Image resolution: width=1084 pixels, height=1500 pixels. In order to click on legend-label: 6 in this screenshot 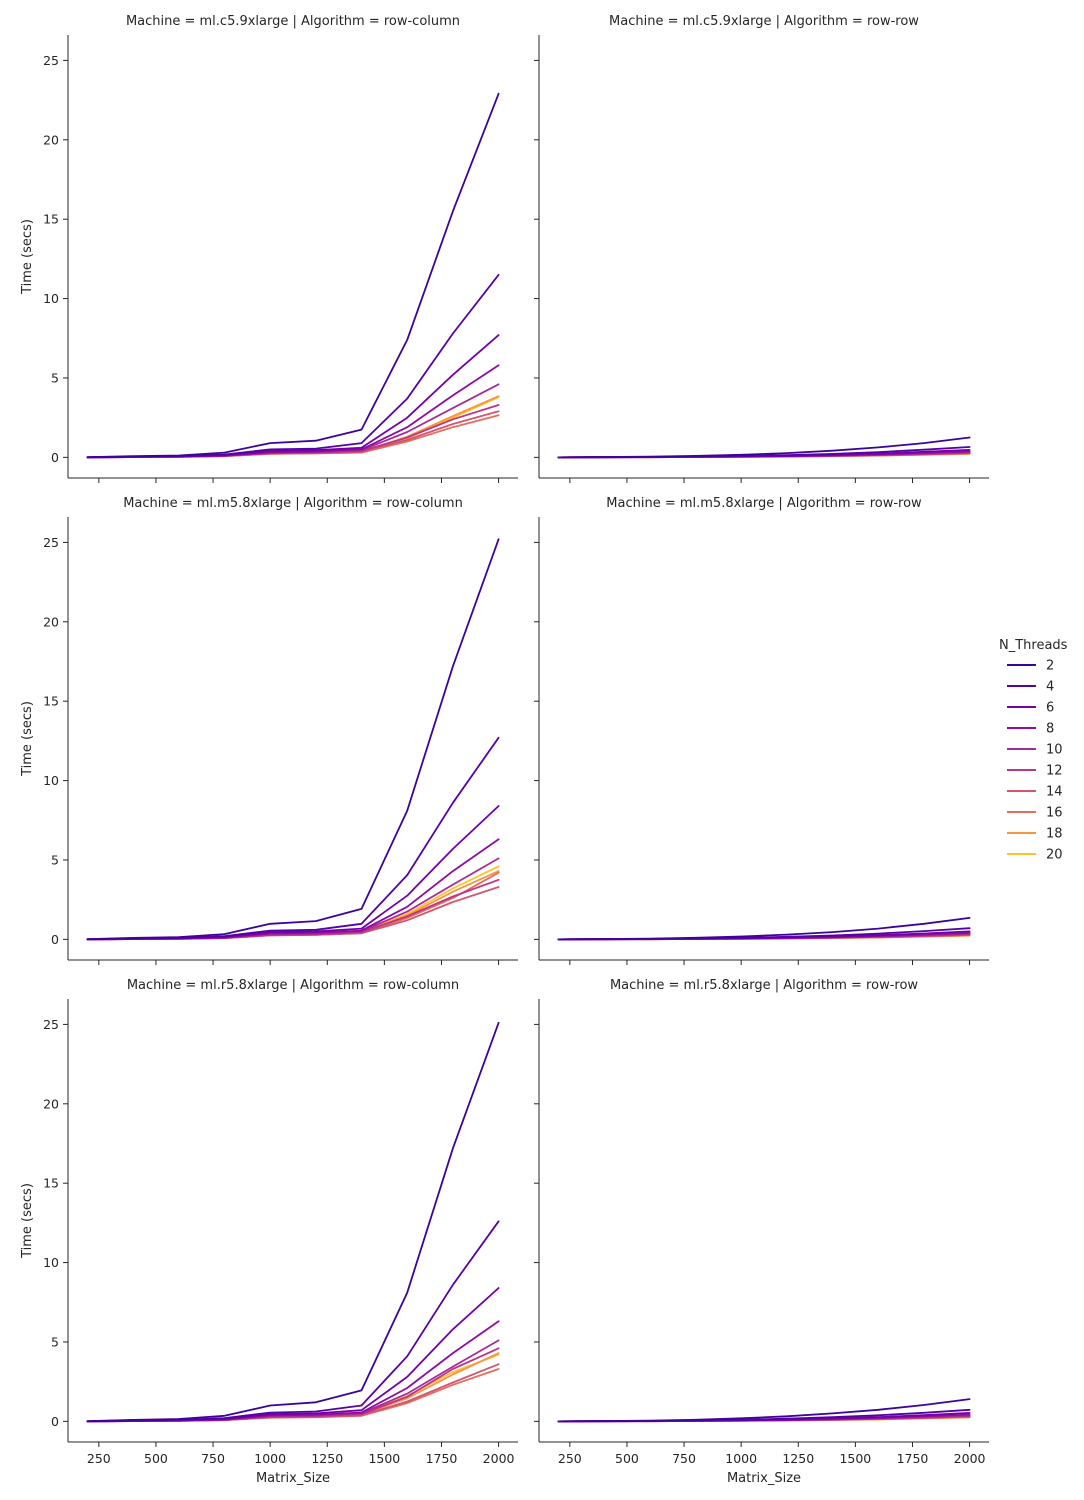, I will do `click(1050, 708)`.